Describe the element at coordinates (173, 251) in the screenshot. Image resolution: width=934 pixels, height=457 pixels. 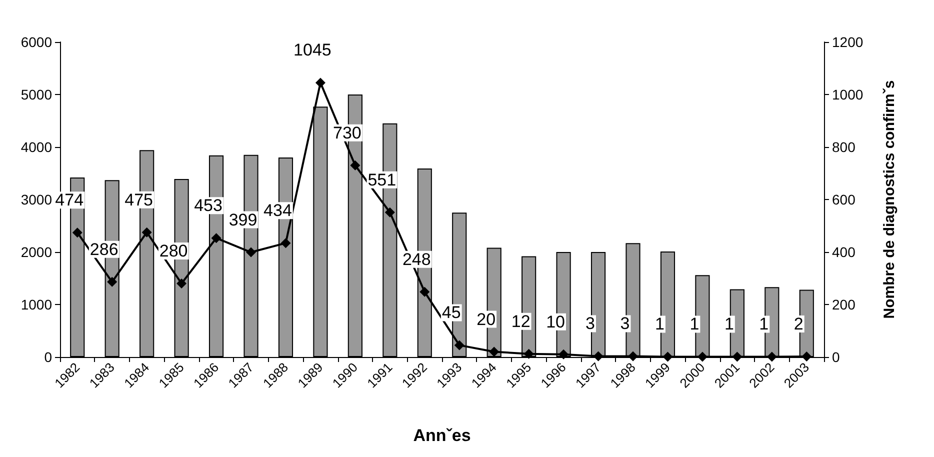
I see `data-label: 280` at that location.